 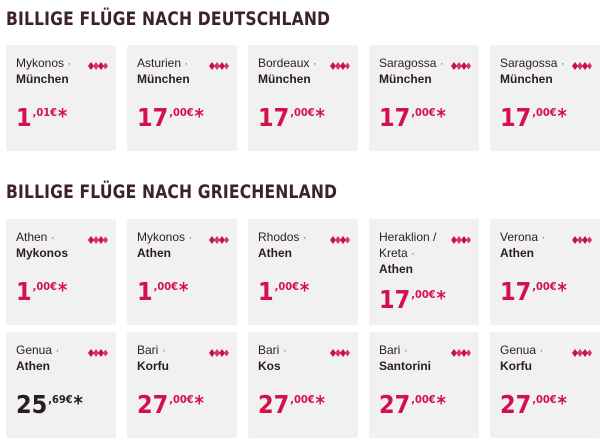 I want to click on origin-city: Mykonos, so click(x=161, y=237).